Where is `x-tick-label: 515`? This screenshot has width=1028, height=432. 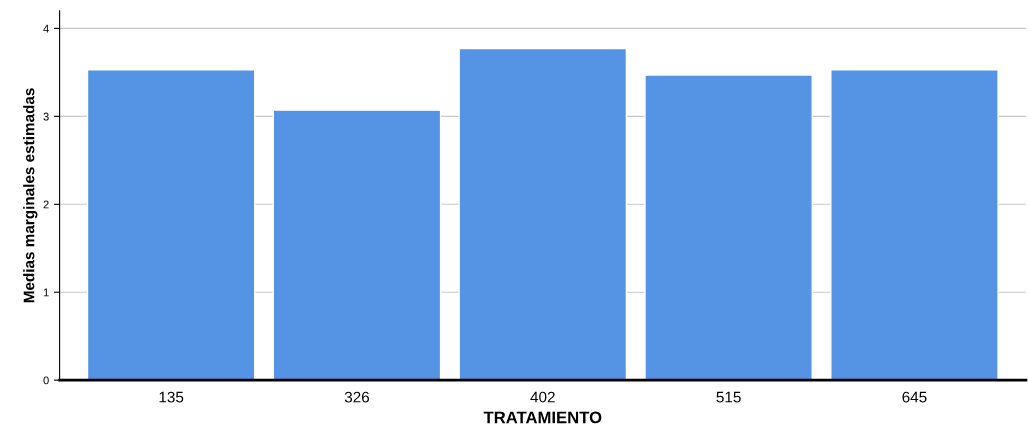
x-tick-label: 515 is located at coordinates (728, 397).